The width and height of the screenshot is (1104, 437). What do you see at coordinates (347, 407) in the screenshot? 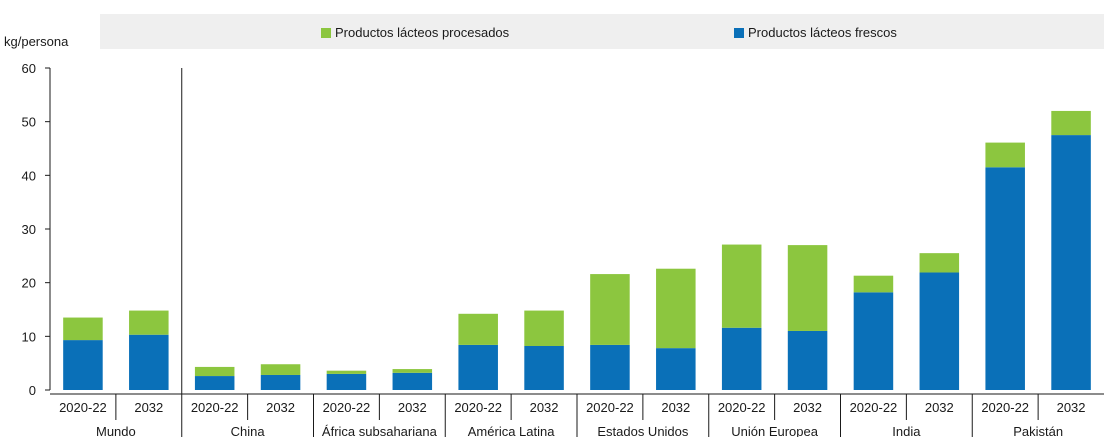
I see `x-tick-label-4: 2020-22` at bounding box center [347, 407].